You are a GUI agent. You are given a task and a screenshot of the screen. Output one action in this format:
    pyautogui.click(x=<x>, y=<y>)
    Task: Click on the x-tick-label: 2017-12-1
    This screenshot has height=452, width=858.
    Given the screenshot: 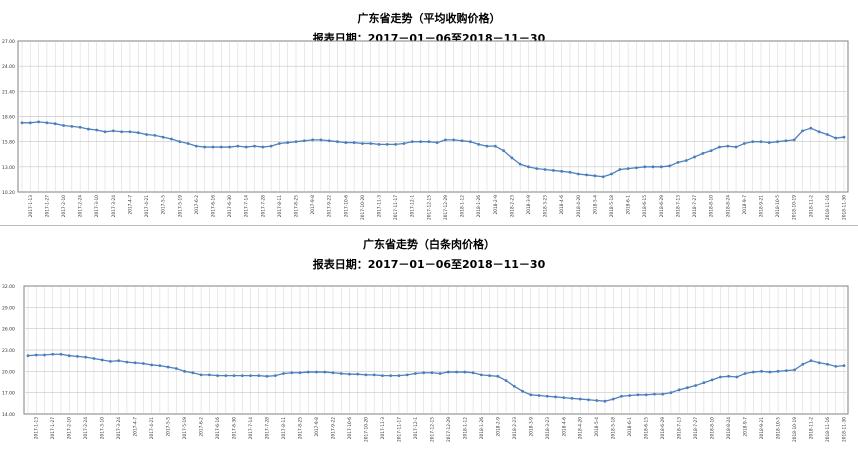 What is the action you would take?
    pyautogui.click(x=413, y=206)
    